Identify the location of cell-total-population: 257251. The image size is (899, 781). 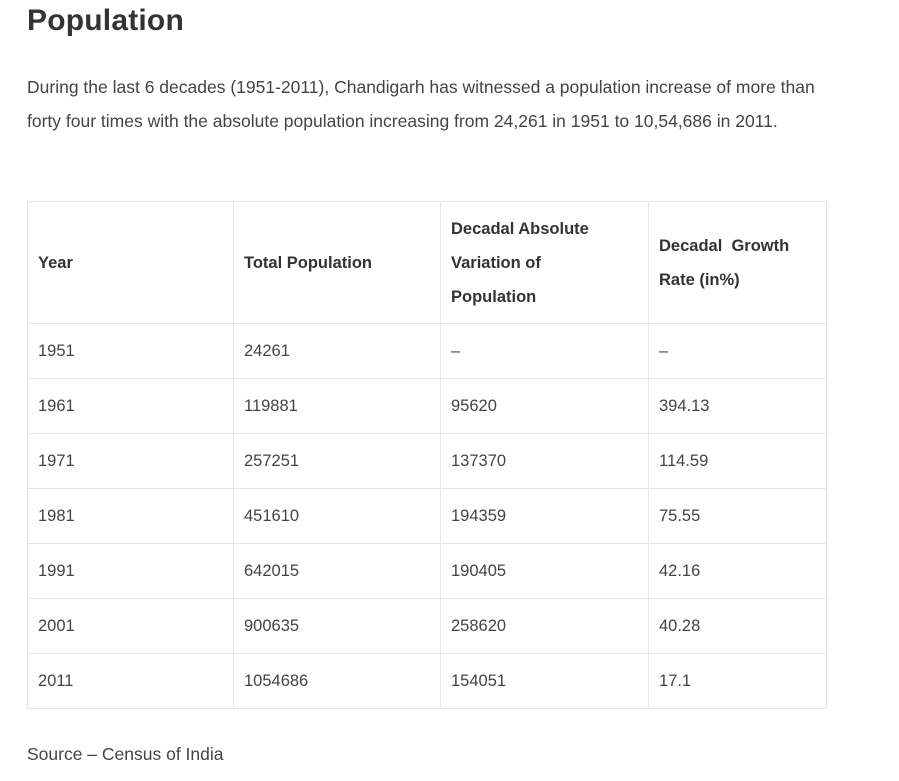
(337, 461).